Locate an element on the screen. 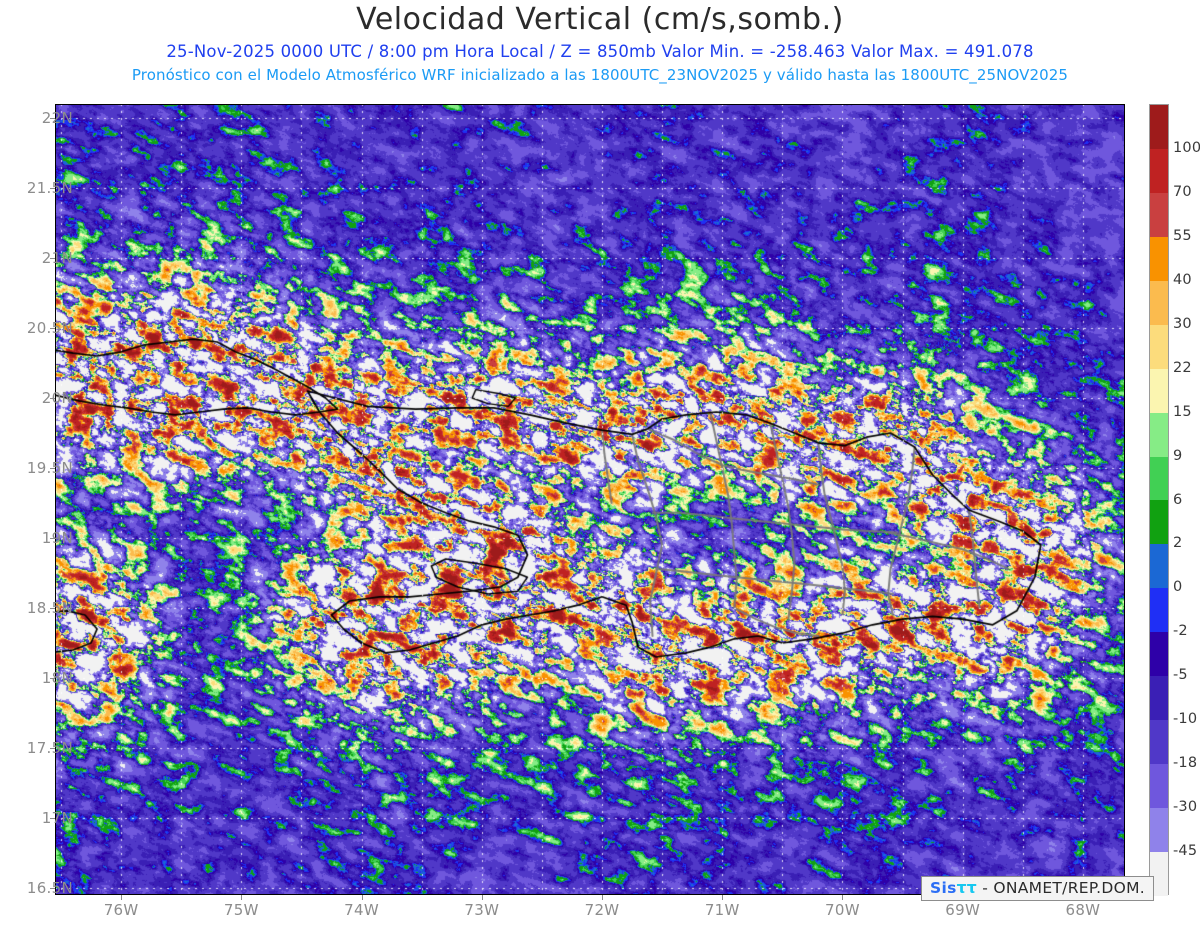  colorbar-tick-label: -45 is located at coordinates (1185, 851).